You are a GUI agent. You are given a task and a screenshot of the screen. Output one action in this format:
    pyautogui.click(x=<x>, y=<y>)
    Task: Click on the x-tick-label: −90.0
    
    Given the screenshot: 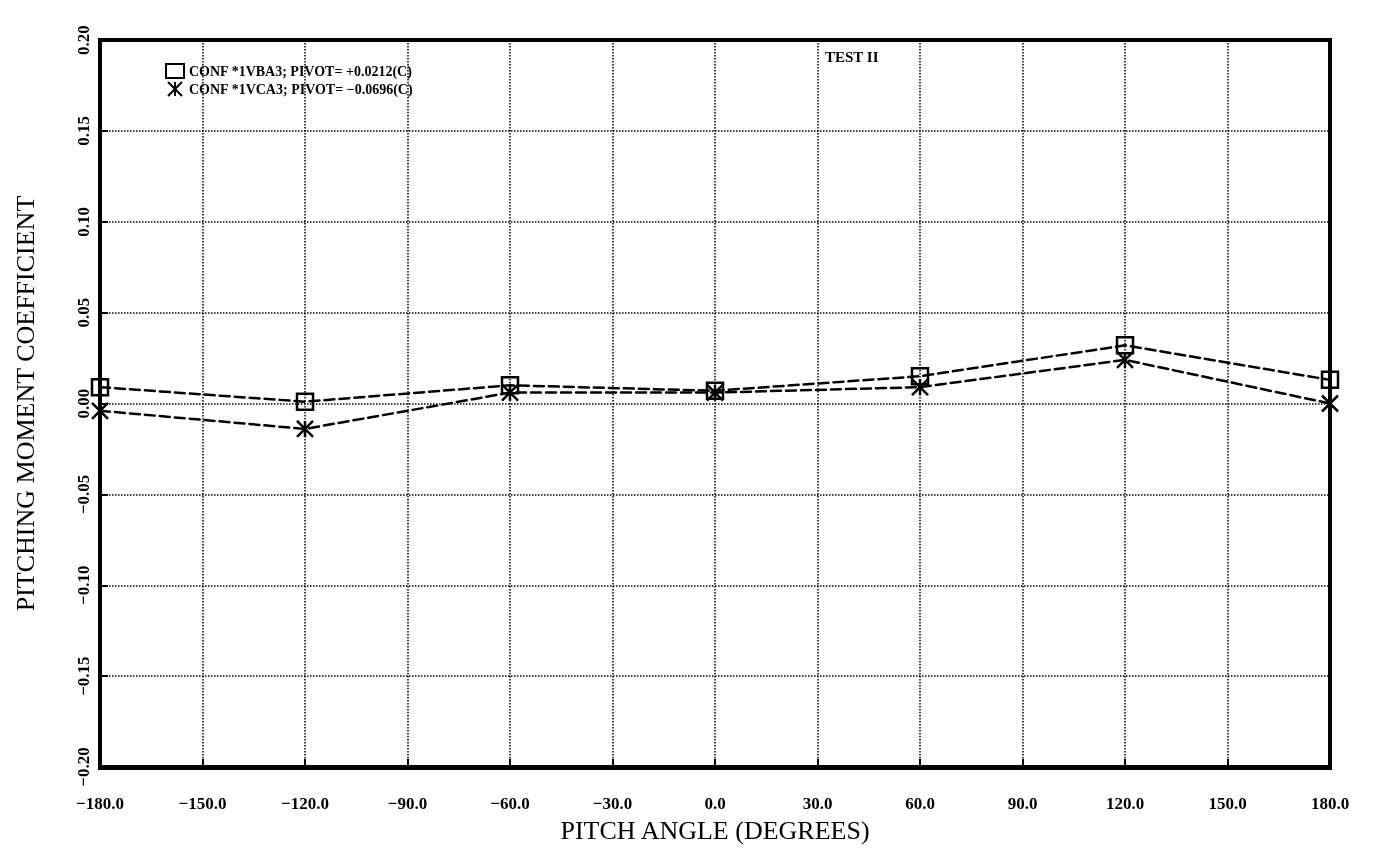 What is the action you would take?
    pyautogui.click(x=407, y=803)
    